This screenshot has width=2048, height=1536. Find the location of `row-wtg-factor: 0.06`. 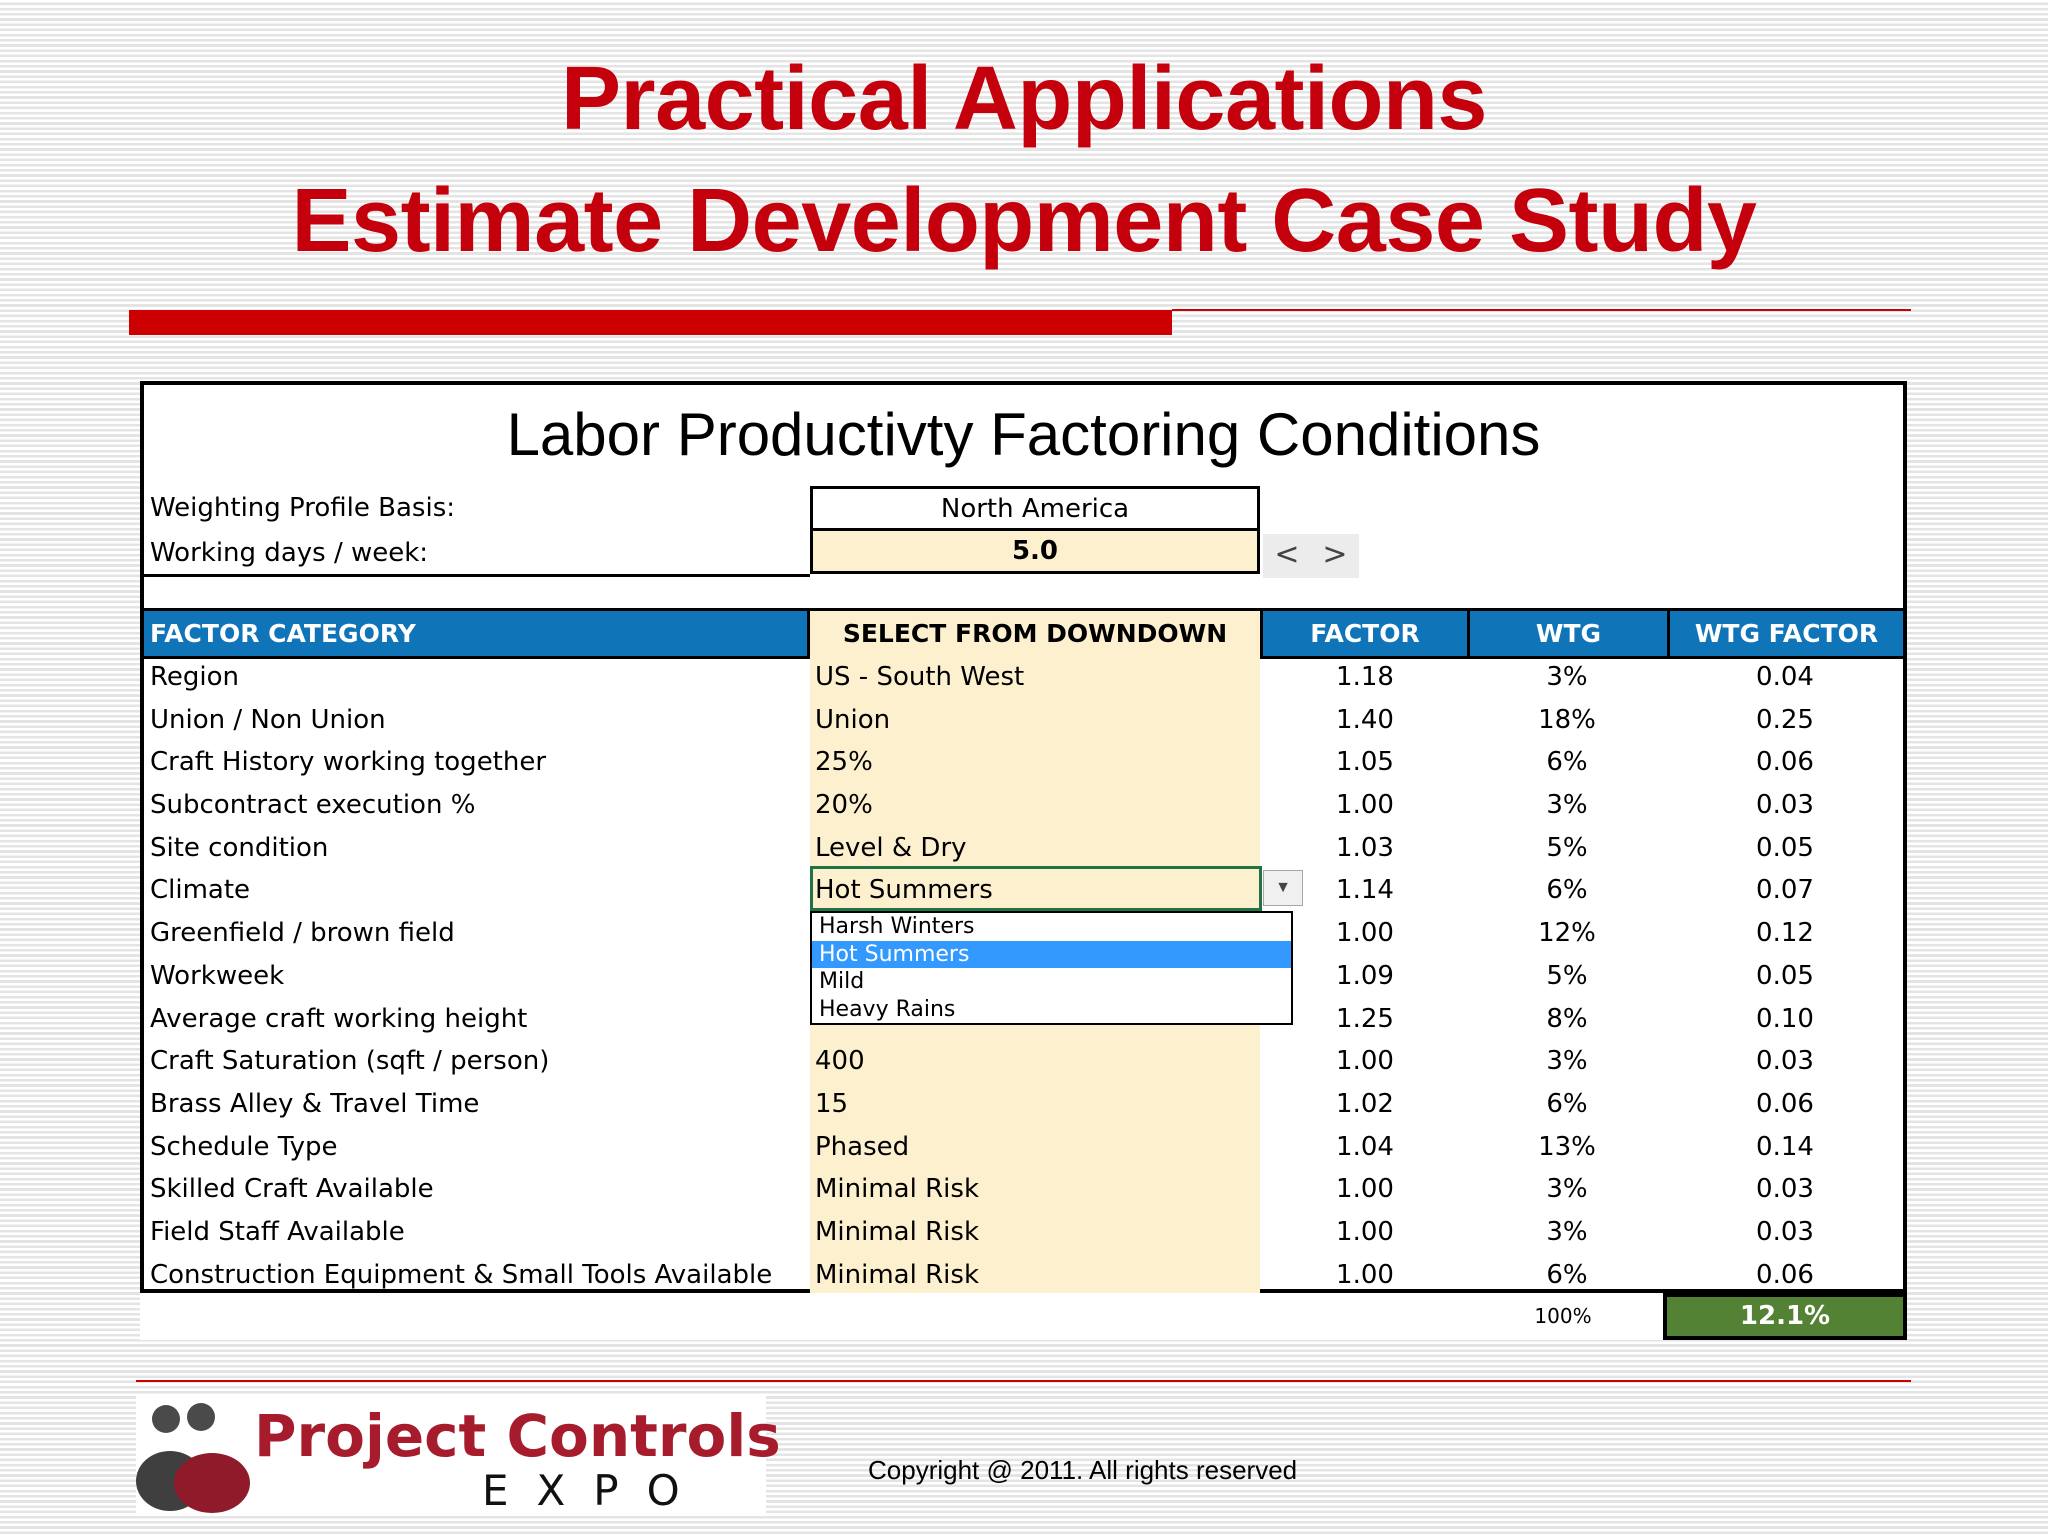

row-wtg-factor: 0.06 is located at coordinates (1785, 1274).